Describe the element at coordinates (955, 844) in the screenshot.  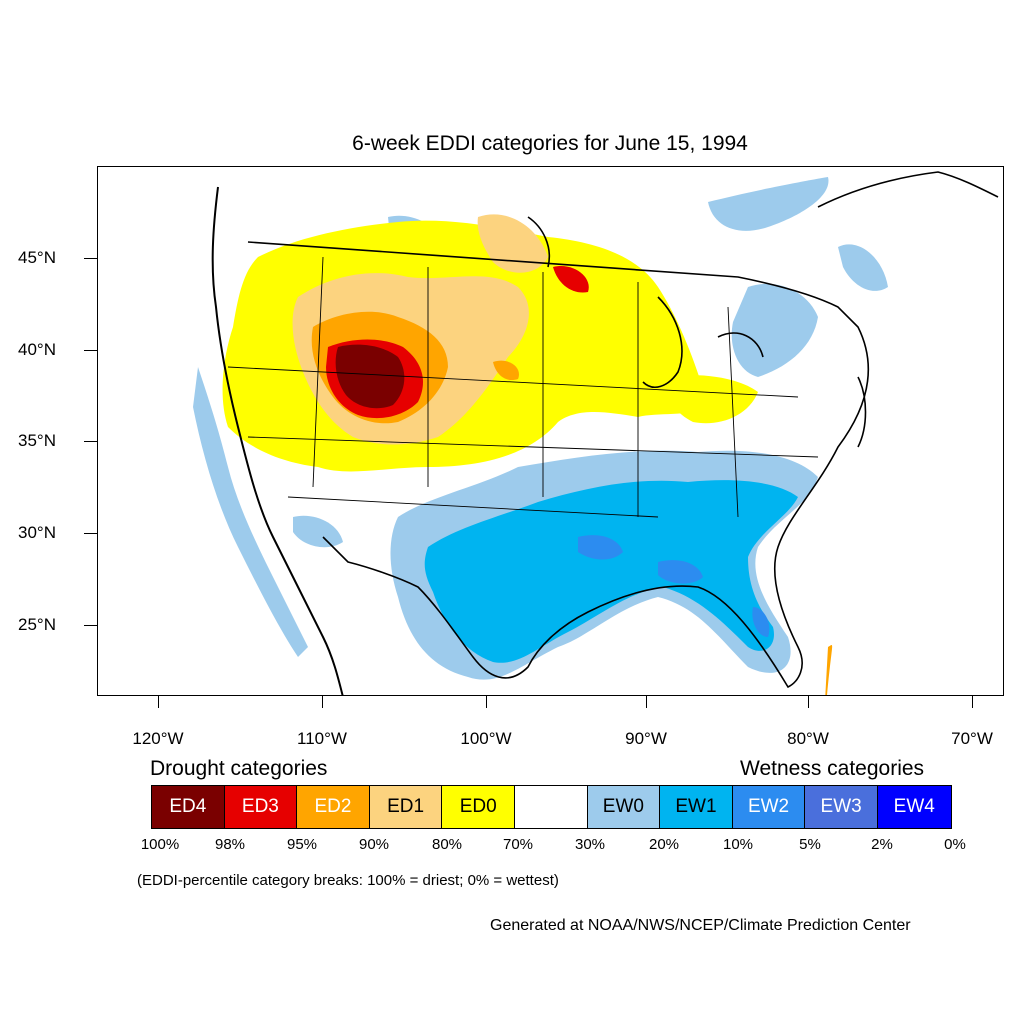
I see `percentile-label: 0%` at that location.